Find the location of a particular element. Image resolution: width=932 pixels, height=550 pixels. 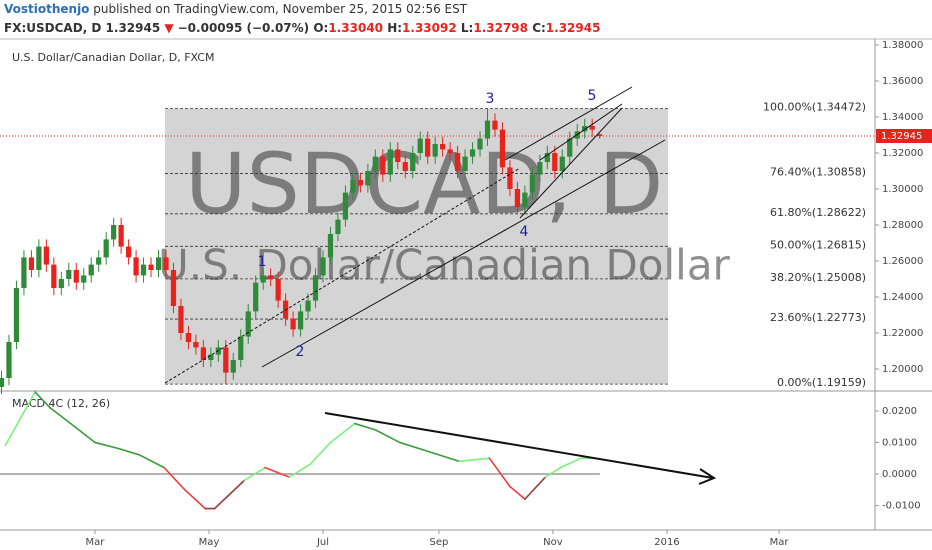

ohlc-h: 1.33092 is located at coordinates (429, 28).